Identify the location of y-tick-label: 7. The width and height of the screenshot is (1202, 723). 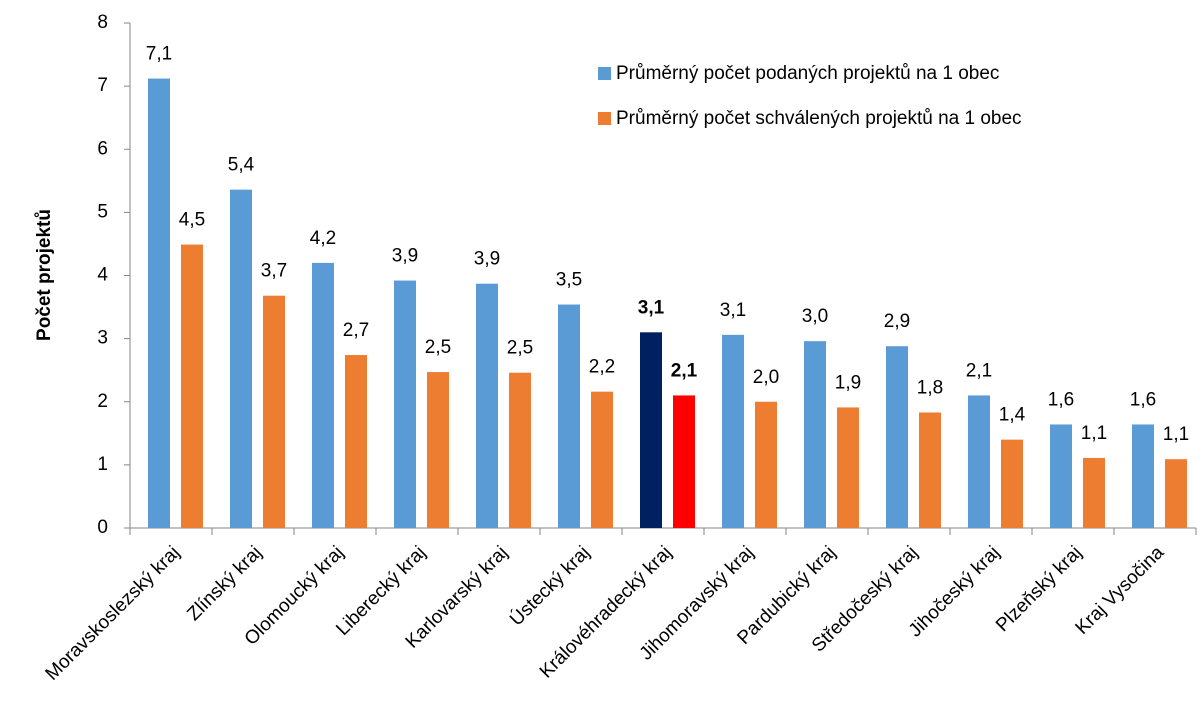
(102, 85).